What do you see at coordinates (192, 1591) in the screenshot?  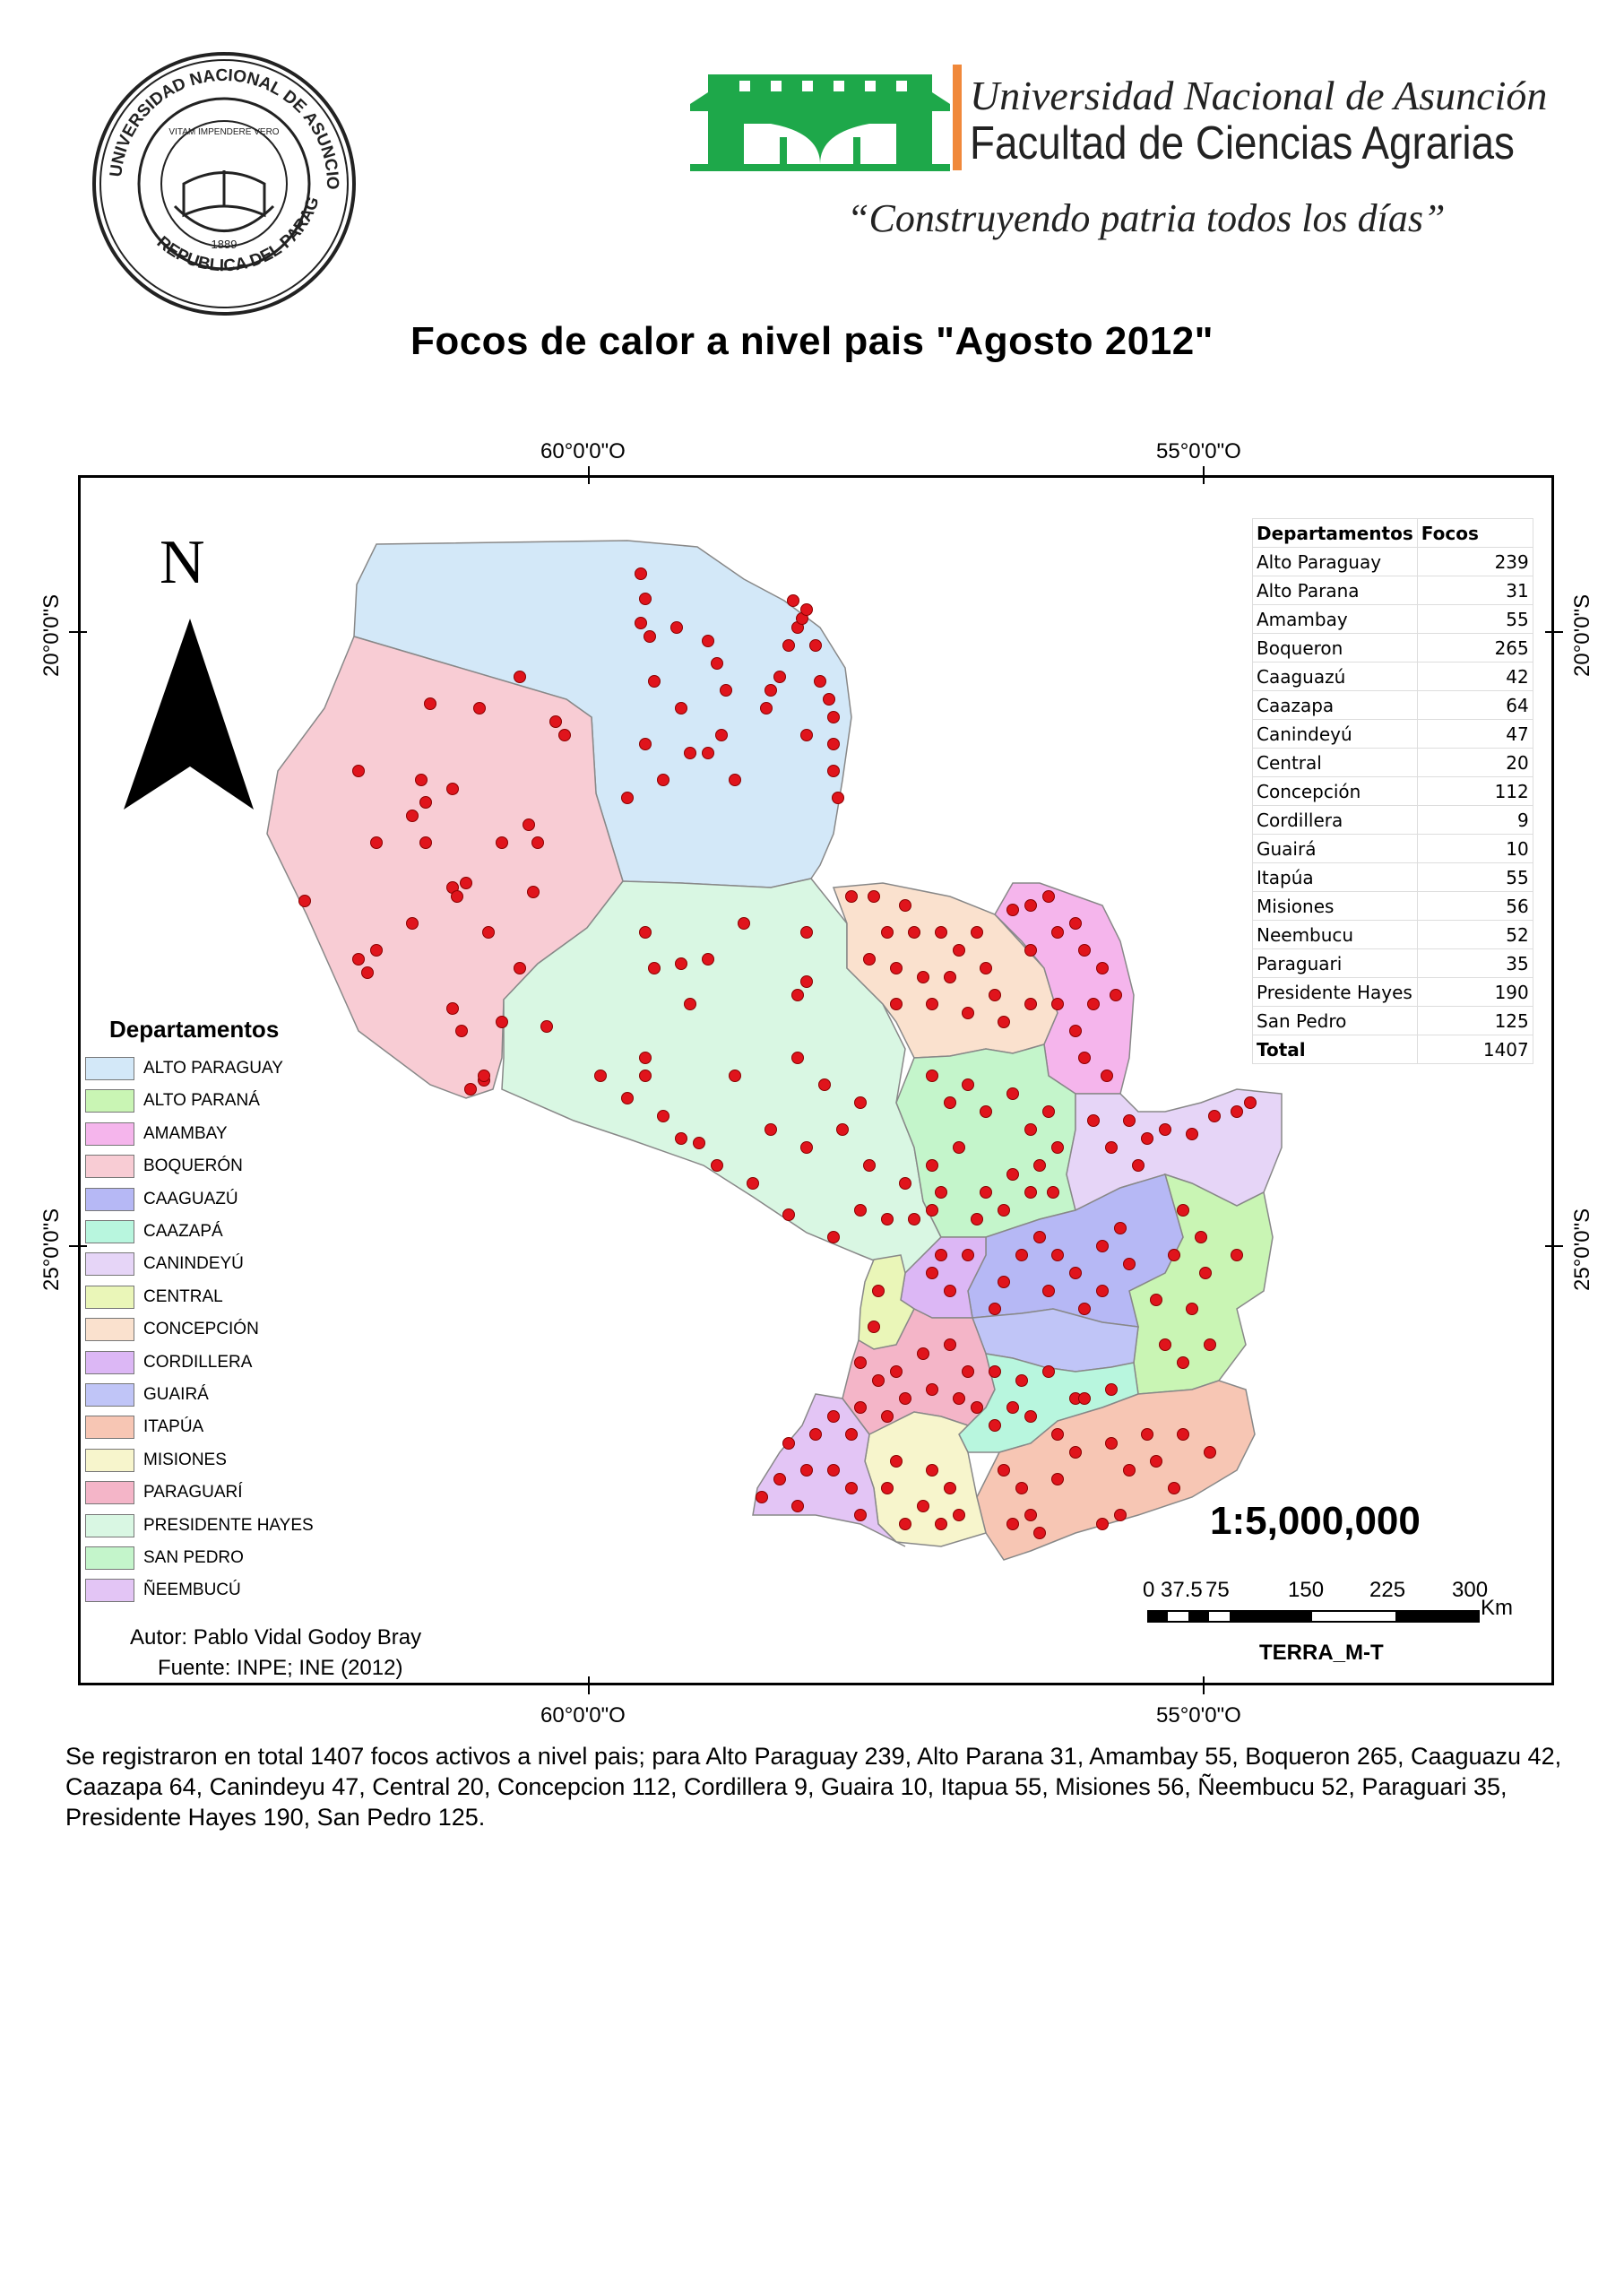 I see `legend-label: ÑEEMBUCÚ` at bounding box center [192, 1591].